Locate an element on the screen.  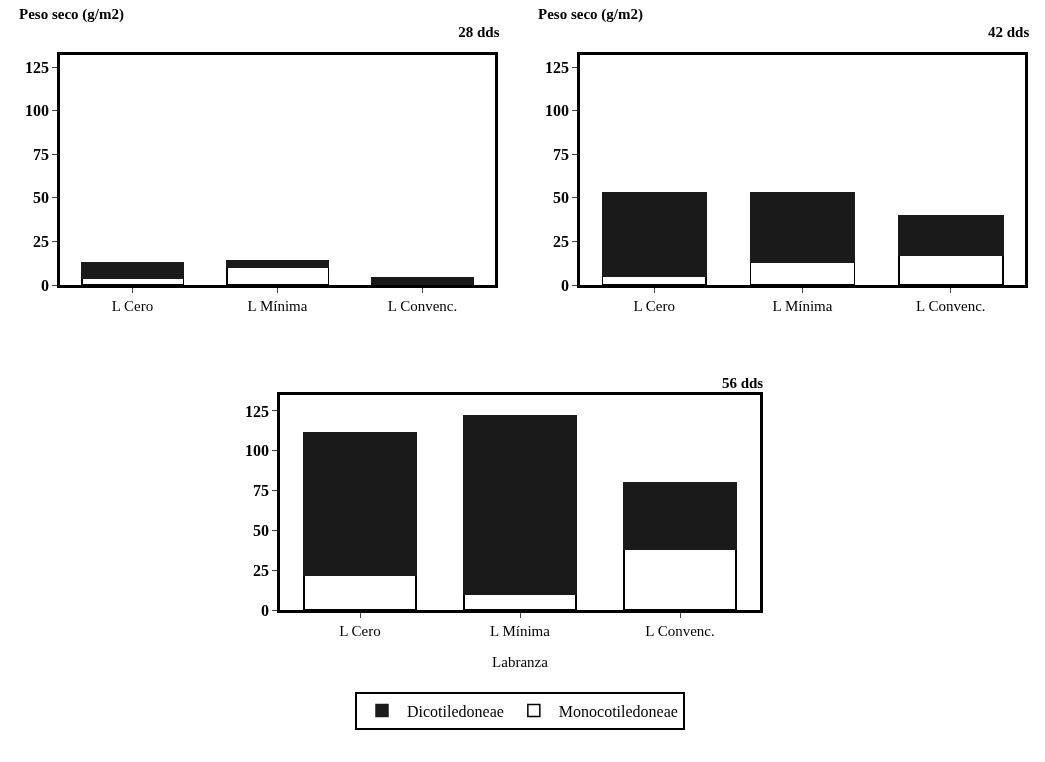
chart-title: 28 dds is located at coordinates (479, 31).